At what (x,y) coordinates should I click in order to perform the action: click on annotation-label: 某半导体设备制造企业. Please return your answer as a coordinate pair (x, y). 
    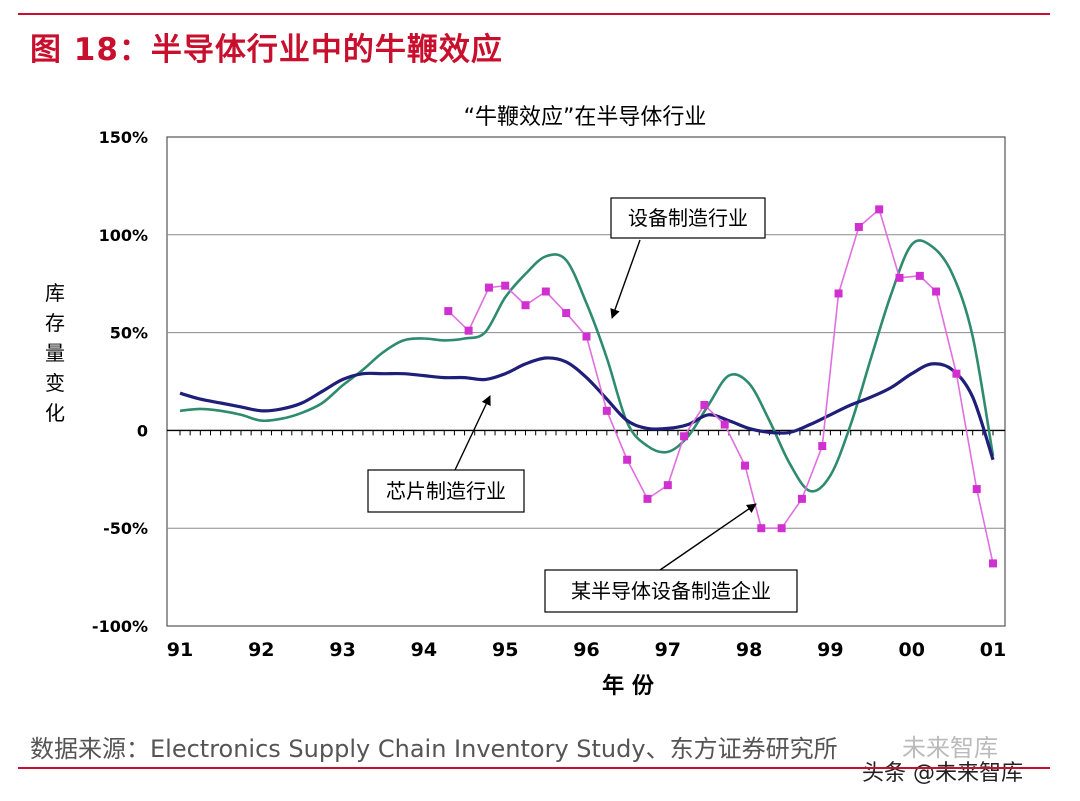
    Looking at the image, I should click on (671, 591).